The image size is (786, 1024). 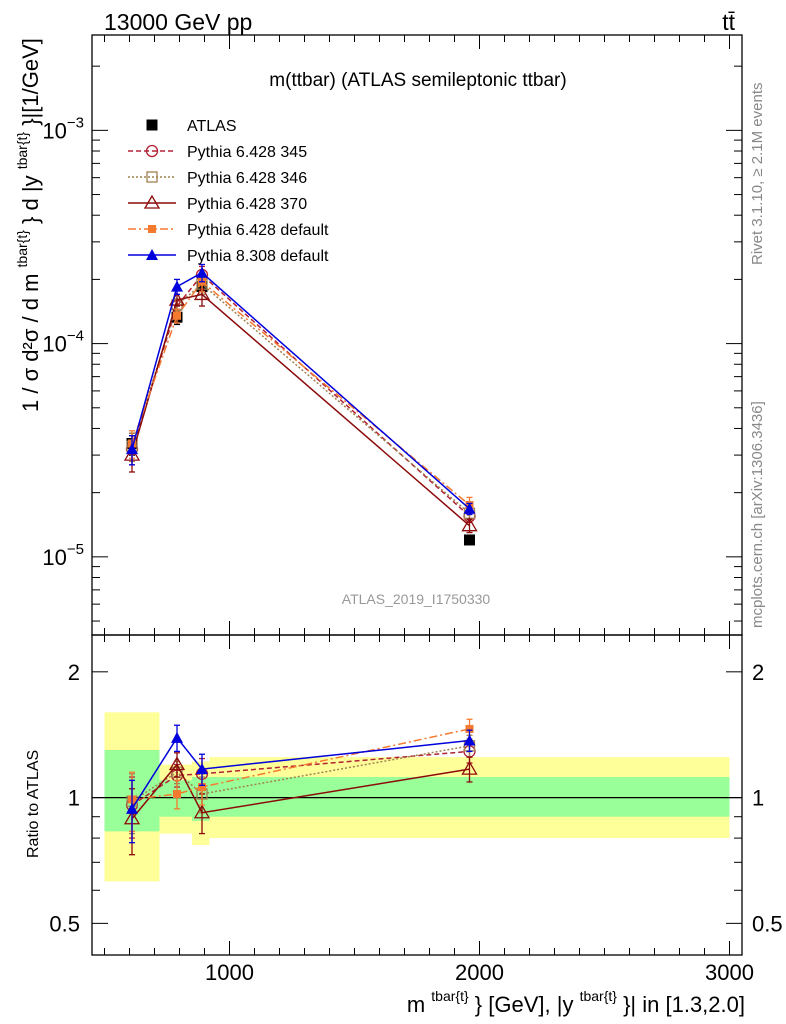 What do you see at coordinates (212, 126) in the screenshot?
I see `legend-label: ATLAS` at bounding box center [212, 126].